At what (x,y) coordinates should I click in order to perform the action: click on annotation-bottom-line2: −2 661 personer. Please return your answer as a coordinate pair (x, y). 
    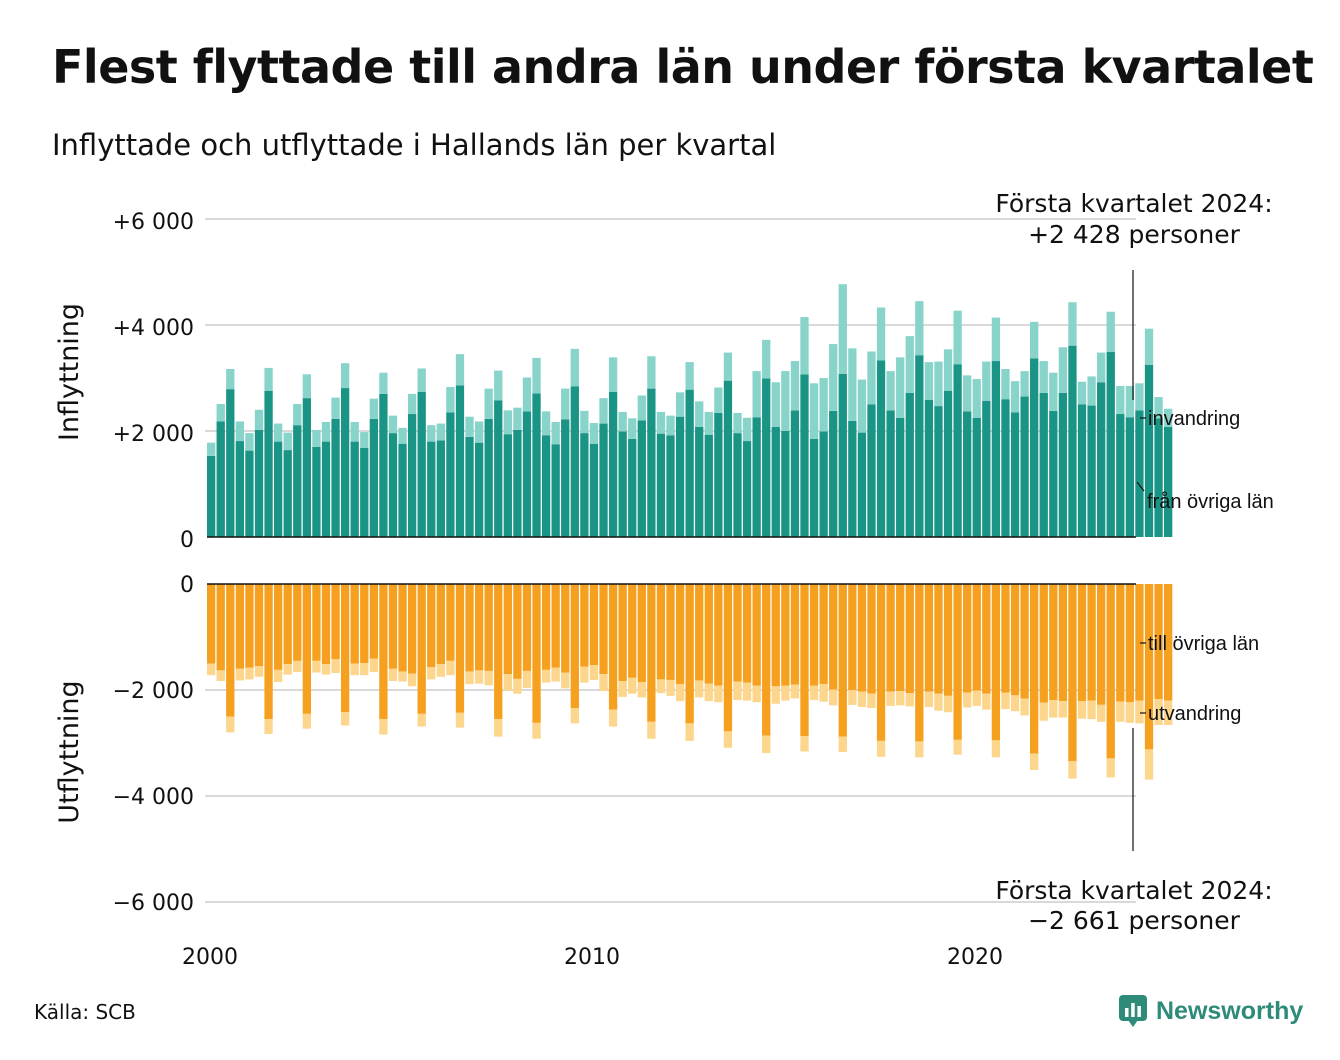
    Looking at the image, I should click on (1134, 920).